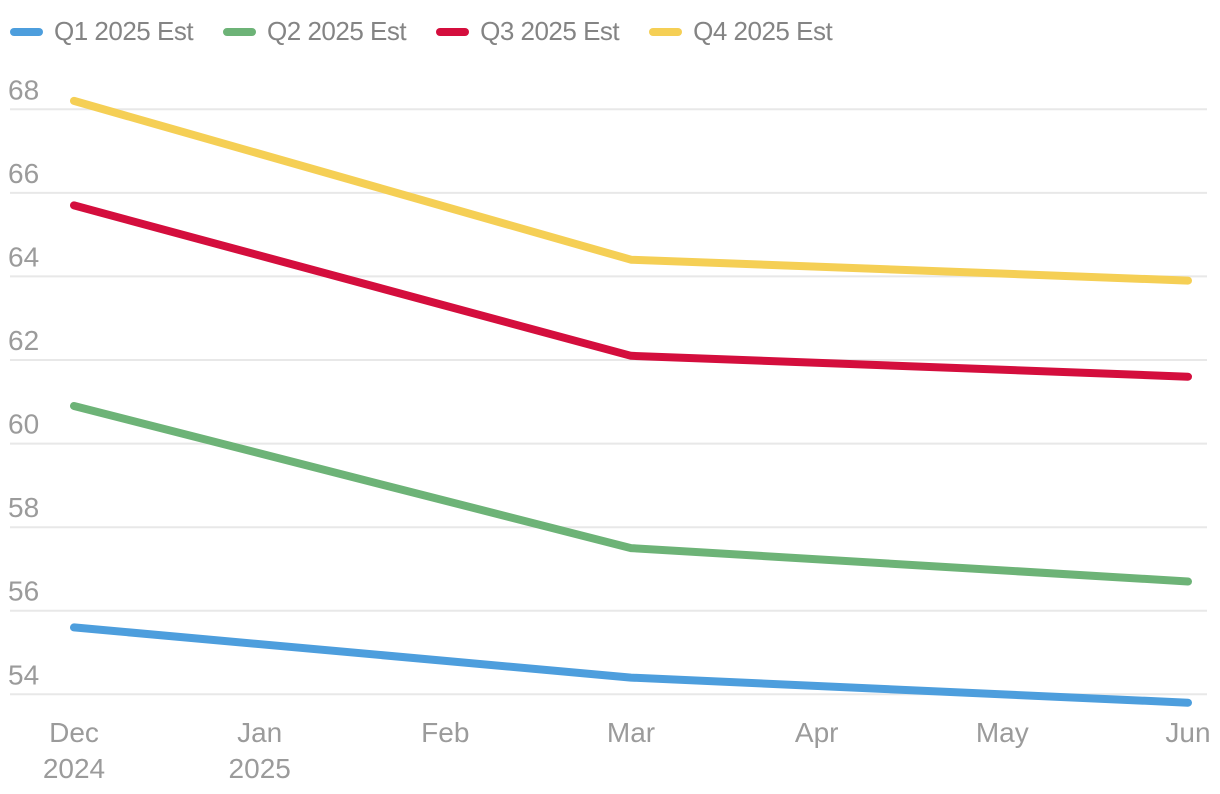 This screenshot has width=1220, height=794. What do you see at coordinates (631, 732) in the screenshot?
I see `x-axis-tick-label: Mar` at bounding box center [631, 732].